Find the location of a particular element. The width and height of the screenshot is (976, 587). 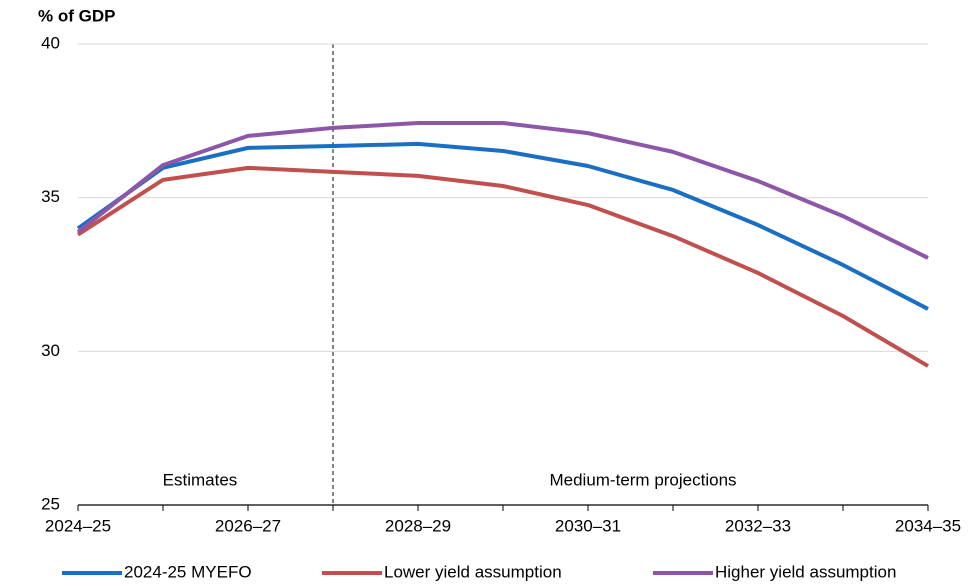

y-tick-label: 25 is located at coordinates (50, 503).